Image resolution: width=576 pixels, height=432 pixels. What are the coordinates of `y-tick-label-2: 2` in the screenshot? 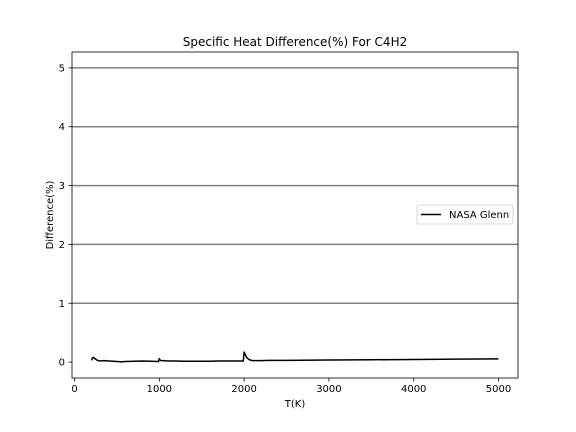 It's located at (62, 245).